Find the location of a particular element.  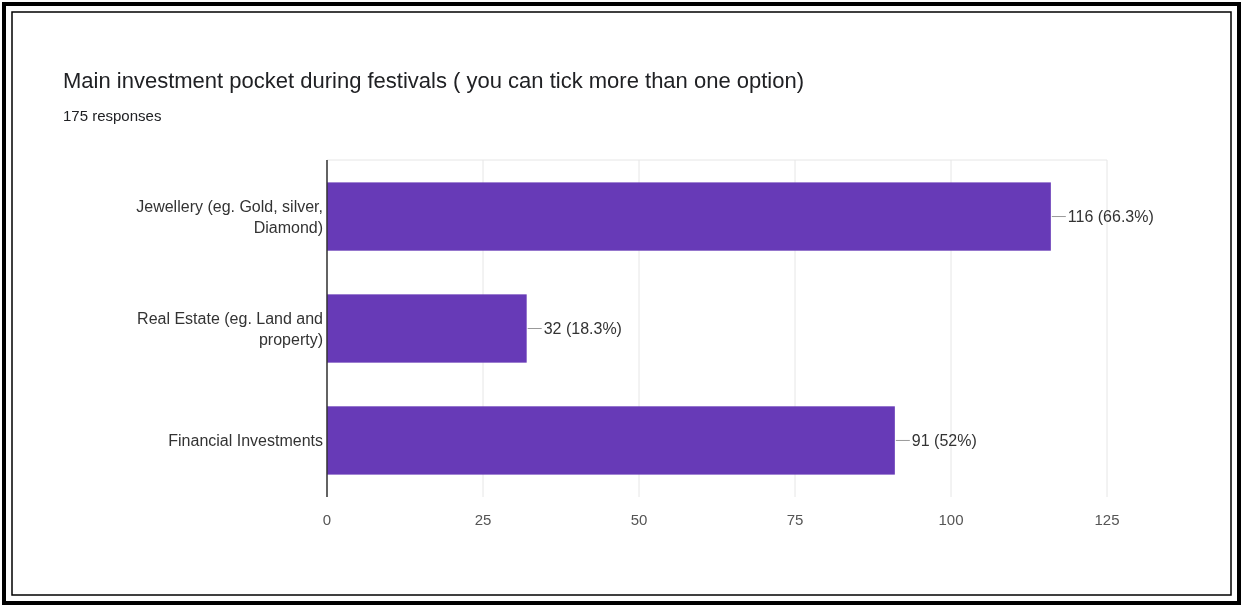

data-label: 91 (52%) is located at coordinates (944, 441).